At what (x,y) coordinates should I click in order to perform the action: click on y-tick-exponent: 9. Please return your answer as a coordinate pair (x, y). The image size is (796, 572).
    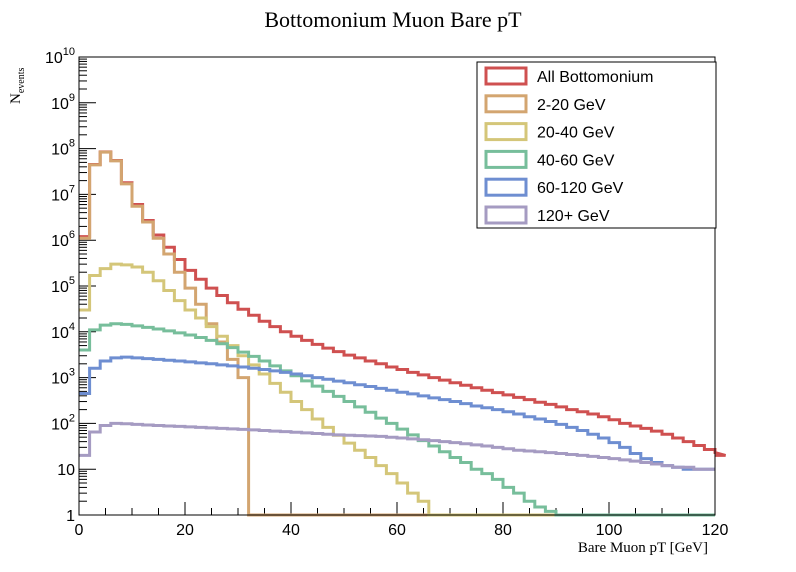
    Looking at the image, I should click on (72, 98).